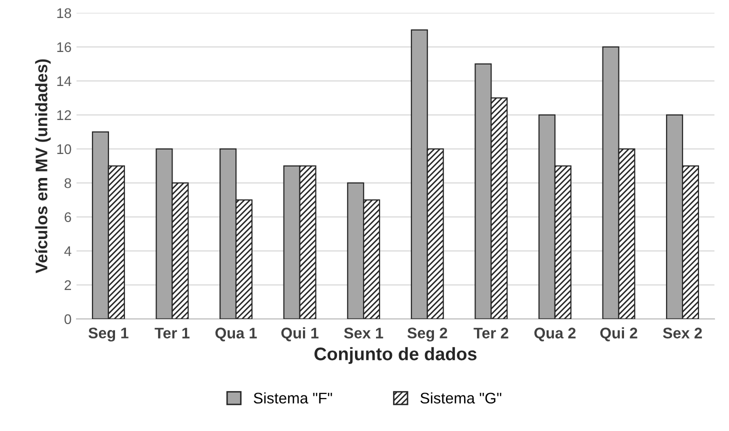 The width and height of the screenshot is (729, 431). I want to click on x-tick-label: Seg 1, so click(108, 335).